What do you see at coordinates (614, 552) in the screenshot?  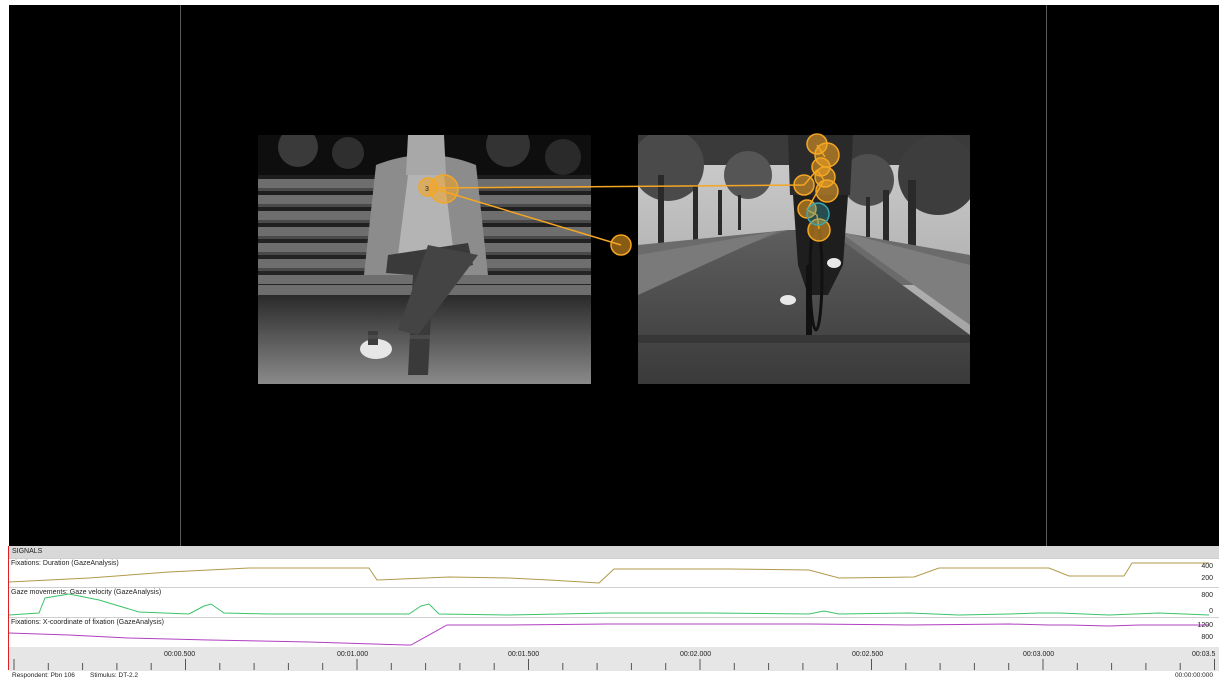 I see `signals-header: SIGNALS` at bounding box center [614, 552].